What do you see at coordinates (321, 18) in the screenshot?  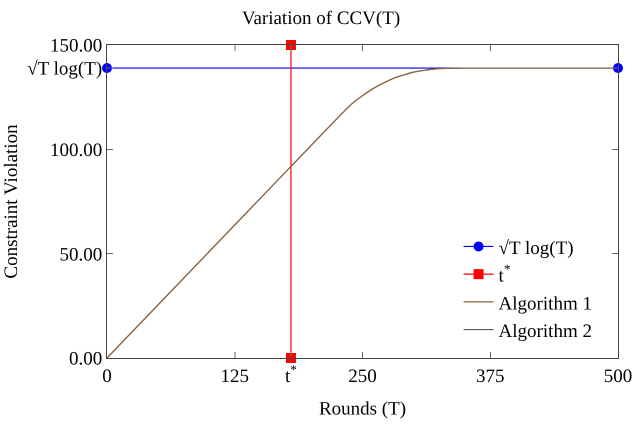 I see `chart-title: Variation of CCV(T)` at bounding box center [321, 18].